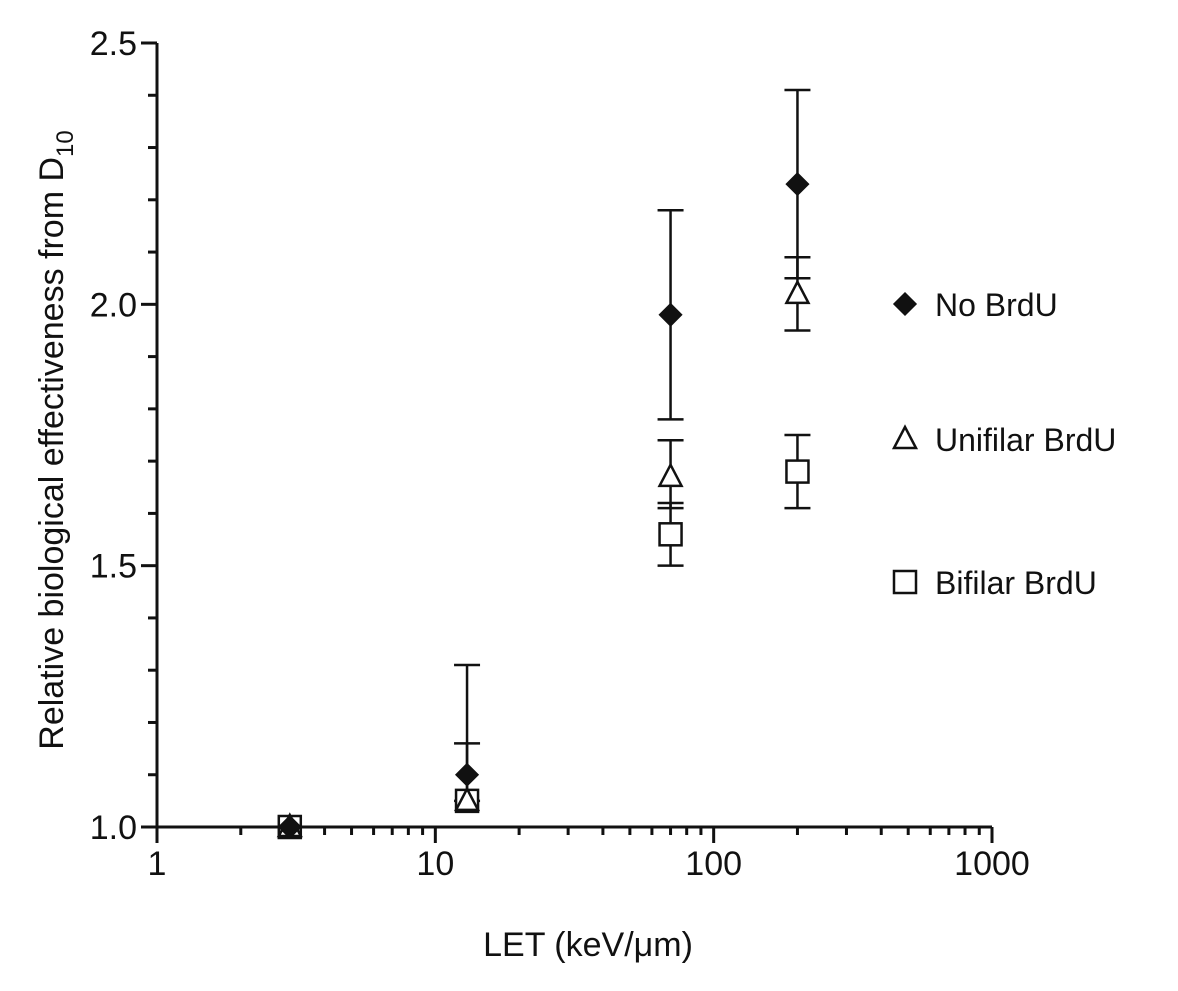 This screenshot has height=991, width=1178. What do you see at coordinates (588, 945) in the screenshot?
I see `x-axis-title: LET (keV/μm)` at bounding box center [588, 945].